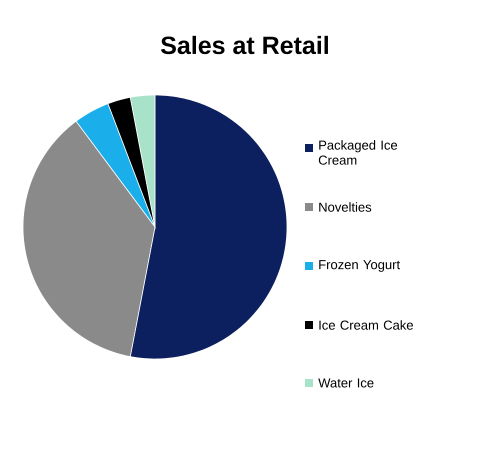 This screenshot has height=455, width=485. I want to click on chart-title: Sales at Retail, so click(244, 45).